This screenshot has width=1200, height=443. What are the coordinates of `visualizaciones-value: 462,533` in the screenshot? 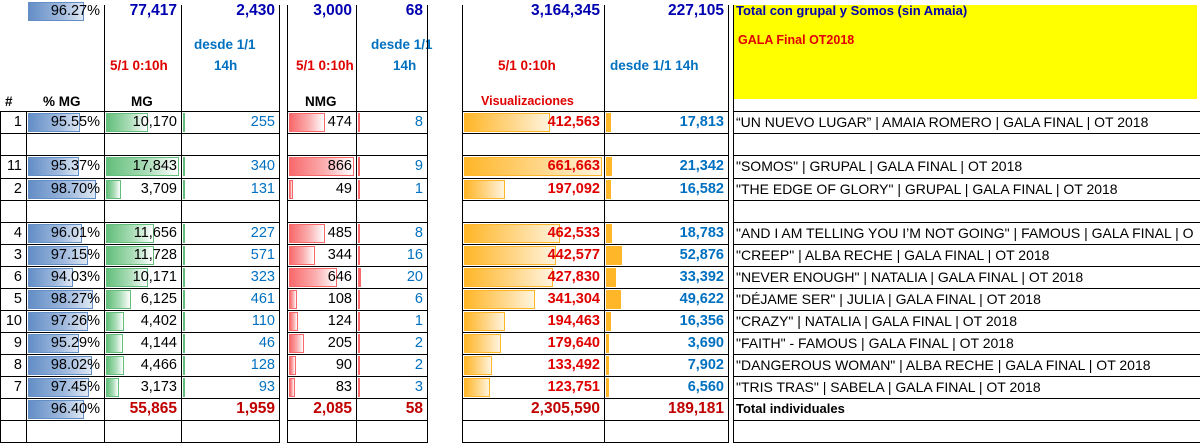 It's located at (573, 233).